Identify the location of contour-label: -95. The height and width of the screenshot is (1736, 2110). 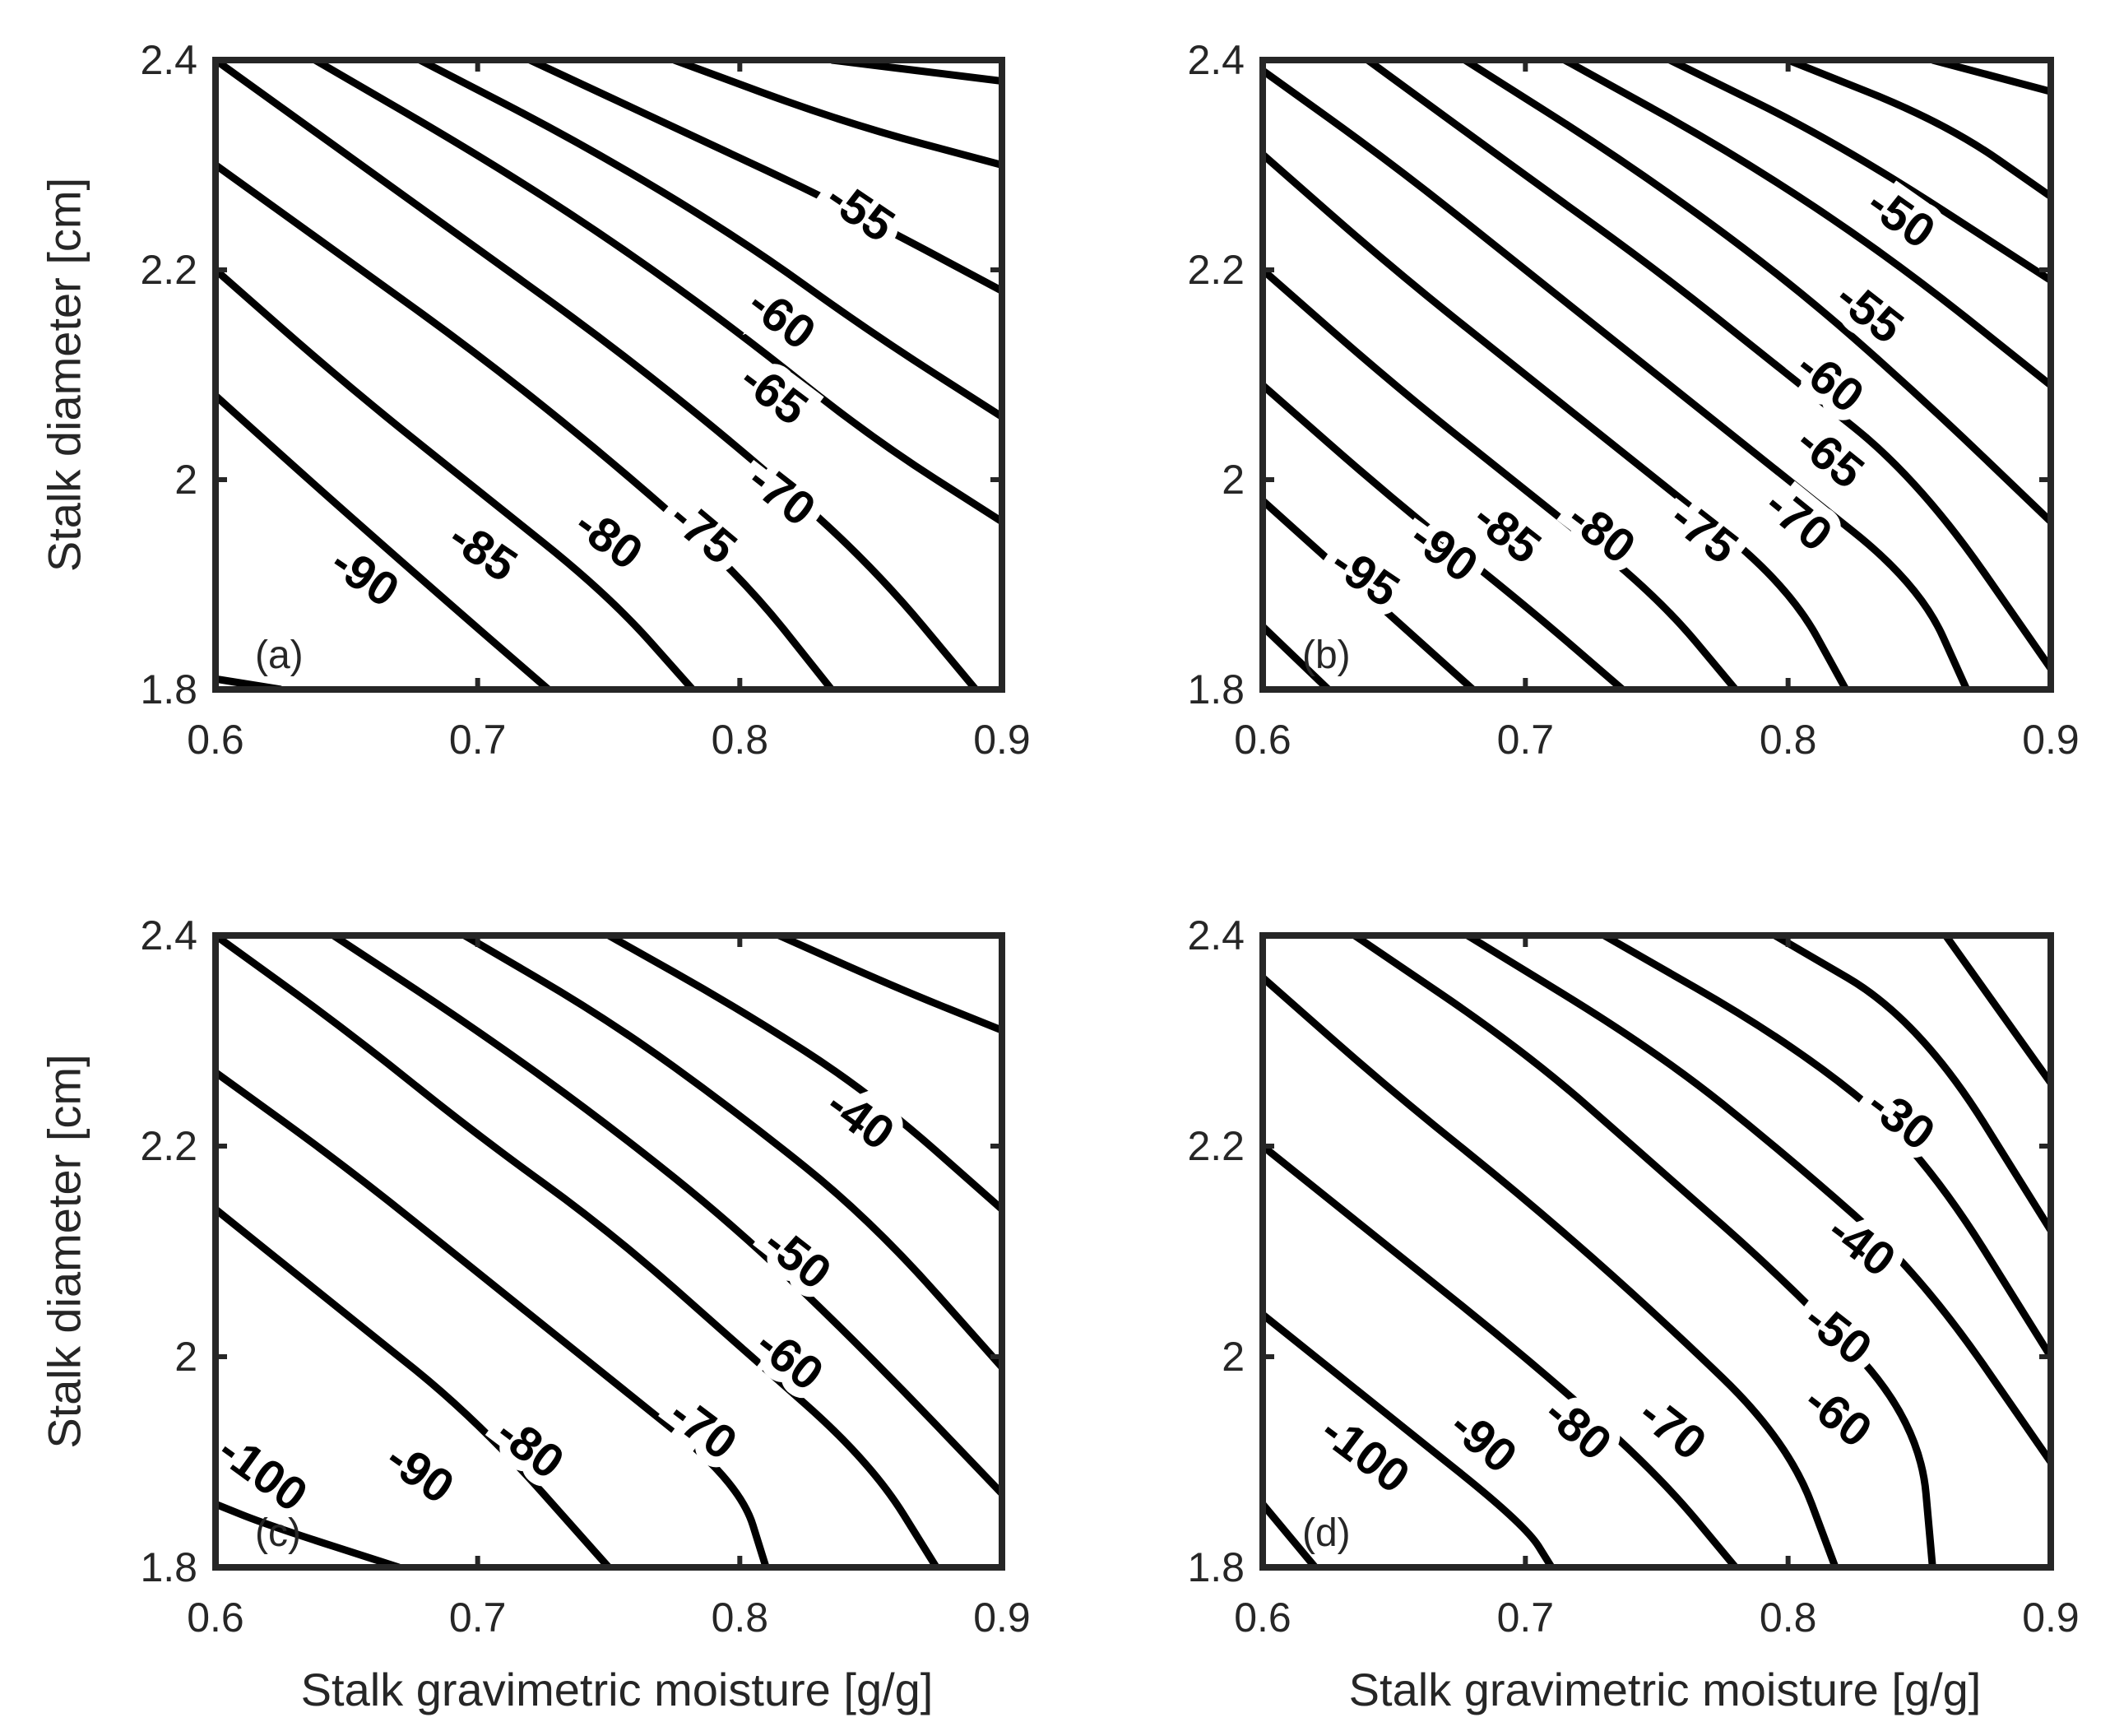
(1365, 576).